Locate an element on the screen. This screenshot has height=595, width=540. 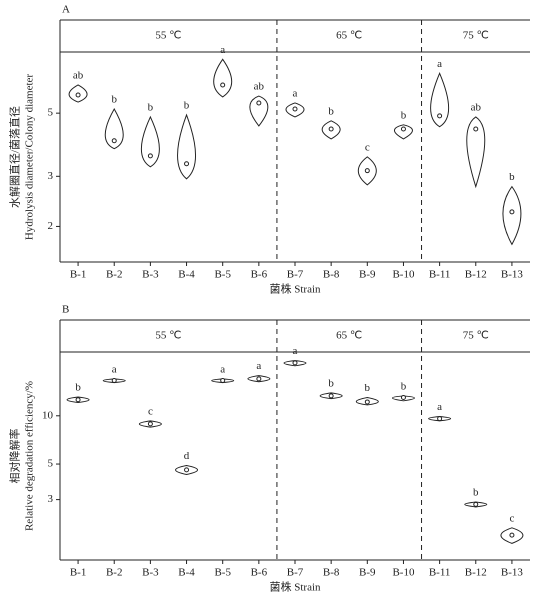
y-tick-label: 3 is located at coordinates (51, 176).